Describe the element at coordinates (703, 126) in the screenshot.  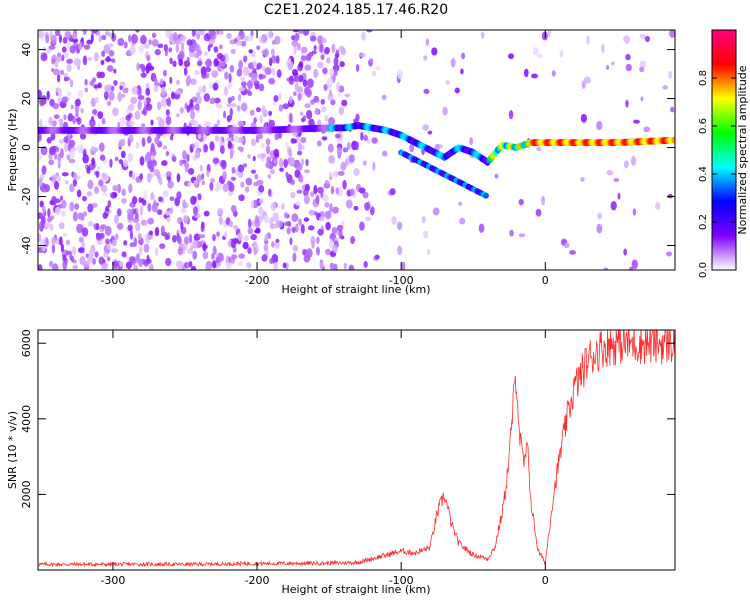
I see `colorbar-tick-label: 0.6` at that location.